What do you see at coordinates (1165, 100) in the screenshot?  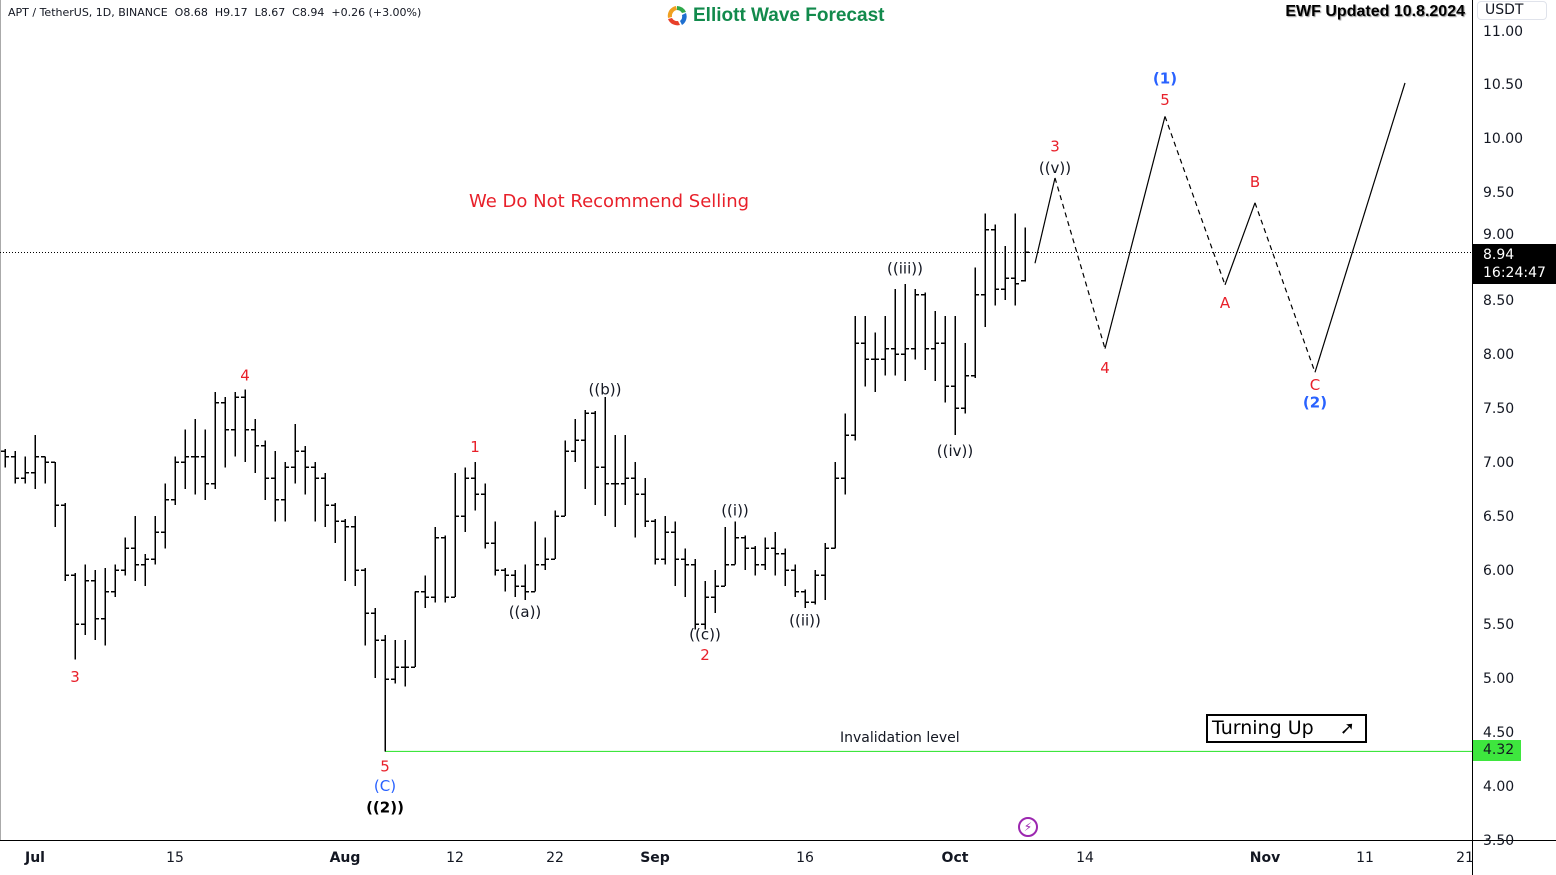 I see `wave-label: 5` at bounding box center [1165, 100].